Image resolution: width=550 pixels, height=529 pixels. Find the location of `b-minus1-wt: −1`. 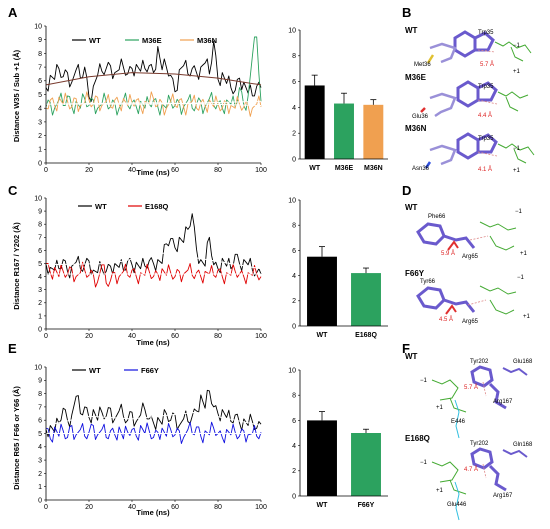

b-minus1-wt: −1 is located at coordinates (517, 46).